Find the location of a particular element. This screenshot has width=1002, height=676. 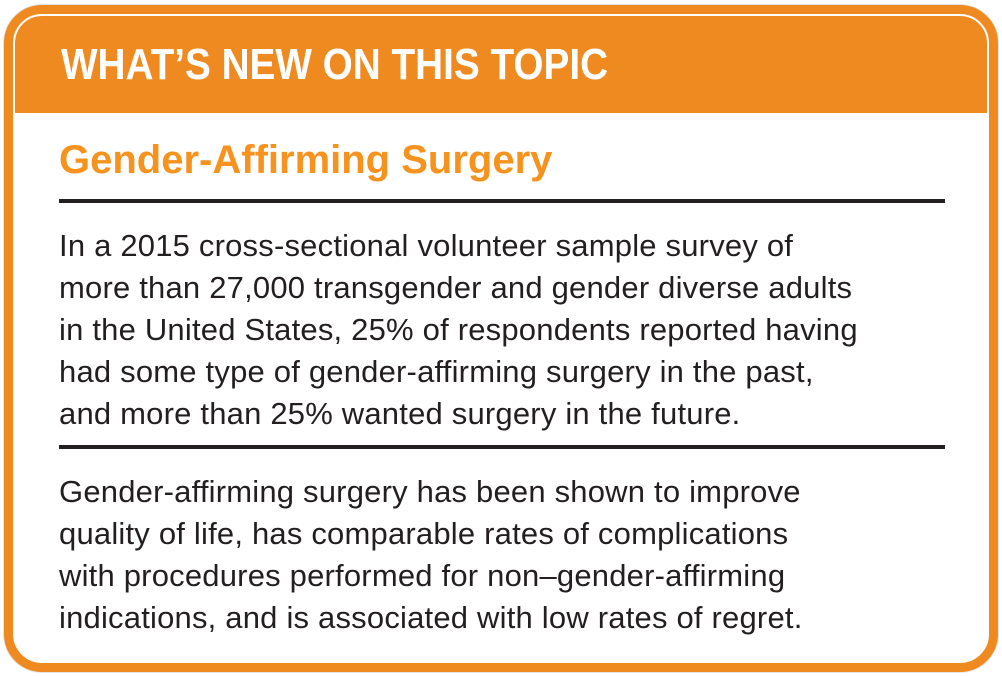

card-header-band: WHAT’S NEW ON THIS TOPIC is located at coordinates (501, 64).